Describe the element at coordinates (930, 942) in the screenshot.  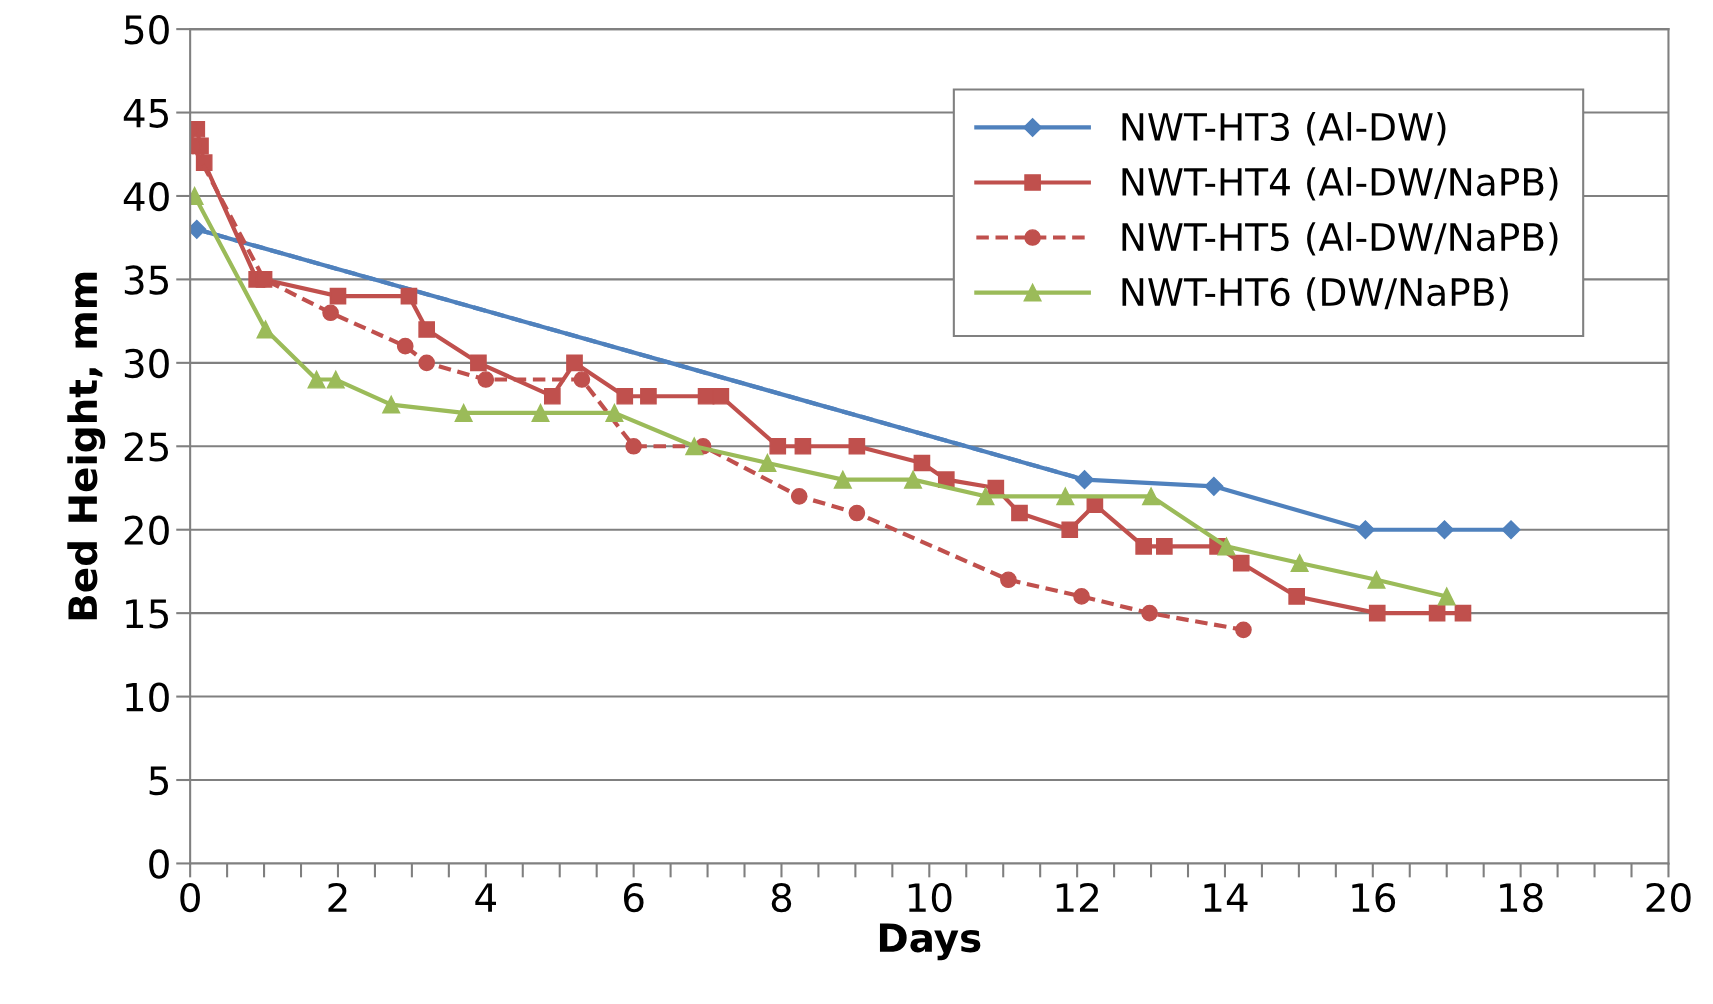
I see `x-axis-title: Days` at that location.